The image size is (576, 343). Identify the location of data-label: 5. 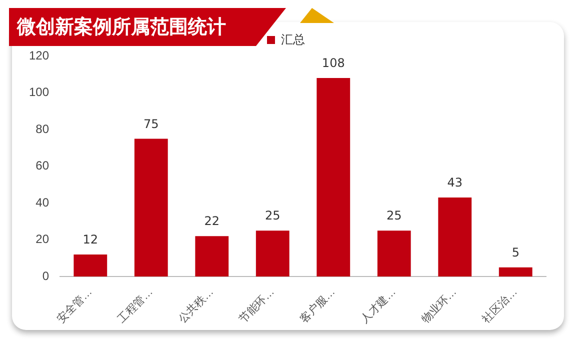
(516, 252).